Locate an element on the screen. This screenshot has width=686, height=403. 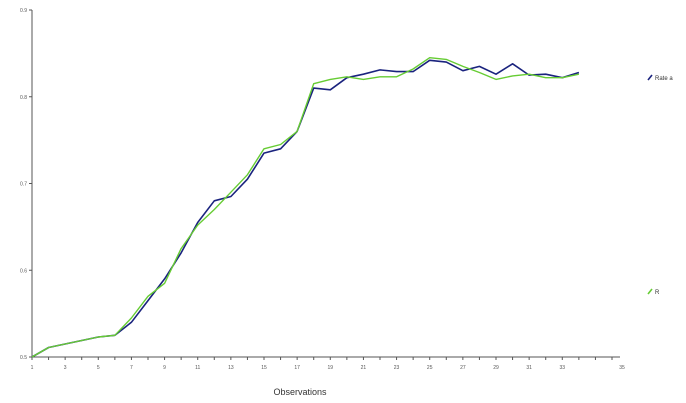
y-tick-label: 0.7 is located at coordinates (23, 185).